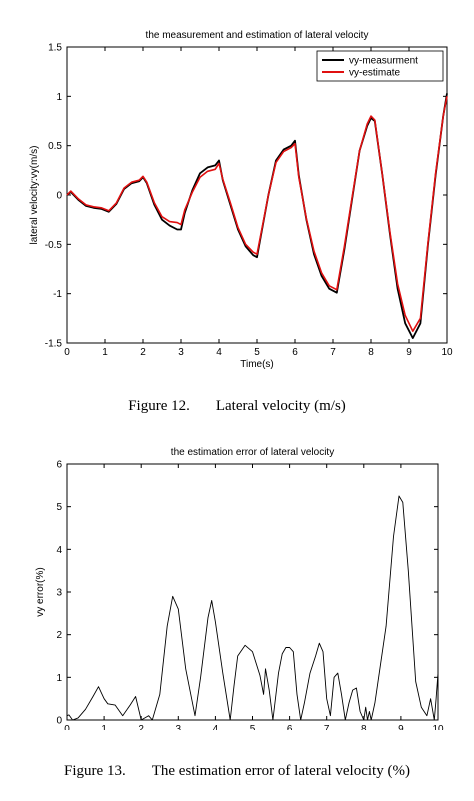 Image resolution: width=474 pixels, height=801 pixels. What do you see at coordinates (59, 465) in the screenshot?
I see `y-tick-label: 6` at bounding box center [59, 465].